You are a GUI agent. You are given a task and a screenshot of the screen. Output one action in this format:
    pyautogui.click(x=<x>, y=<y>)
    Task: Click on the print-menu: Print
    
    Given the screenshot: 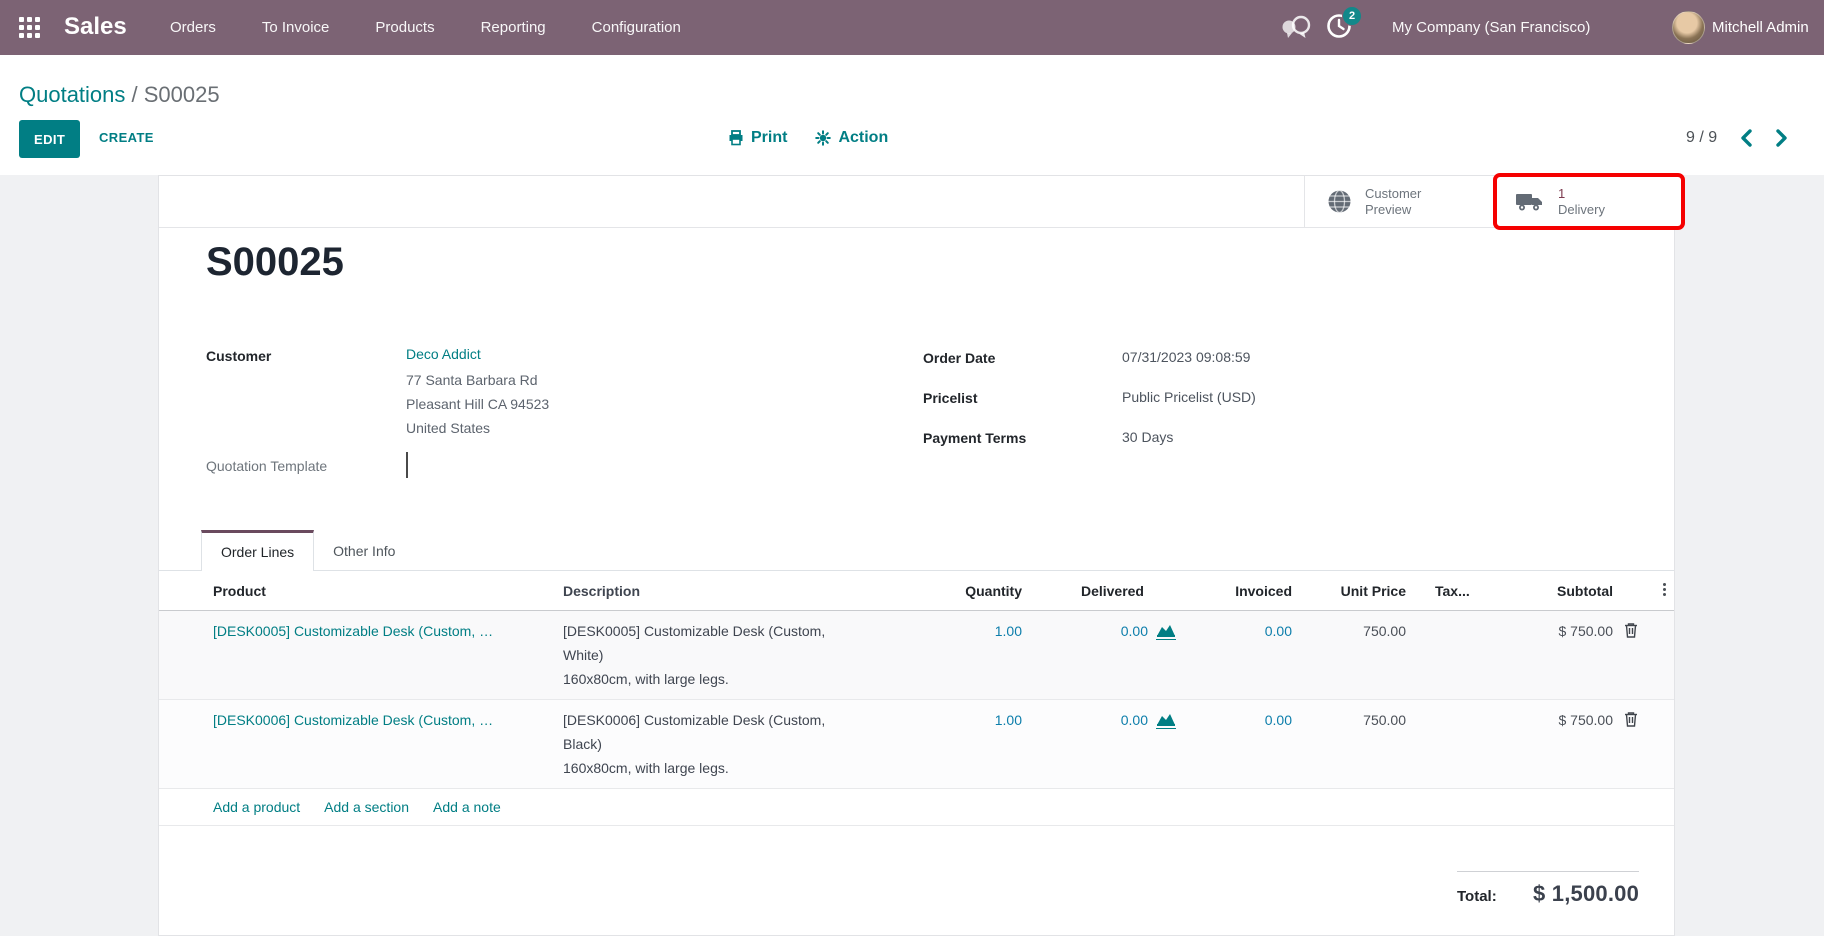 What is the action you would take?
    pyautogui.click(x=757, y=138)
    